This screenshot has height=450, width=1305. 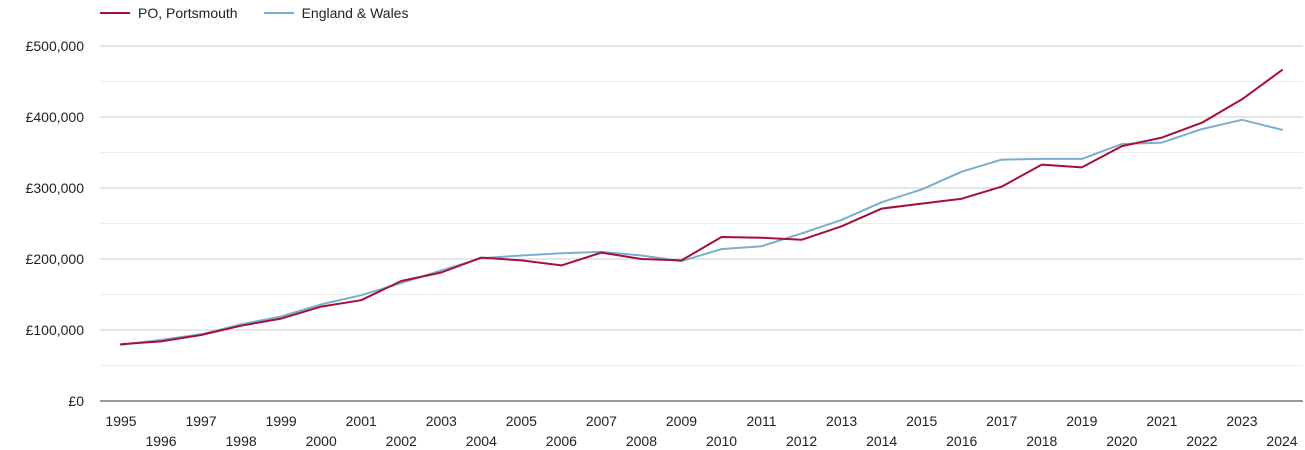 What do you see at coordinates (1161, 421) in the screenshot?
I see `x-tick-label: 2021` at bounding box center [1161, 421].